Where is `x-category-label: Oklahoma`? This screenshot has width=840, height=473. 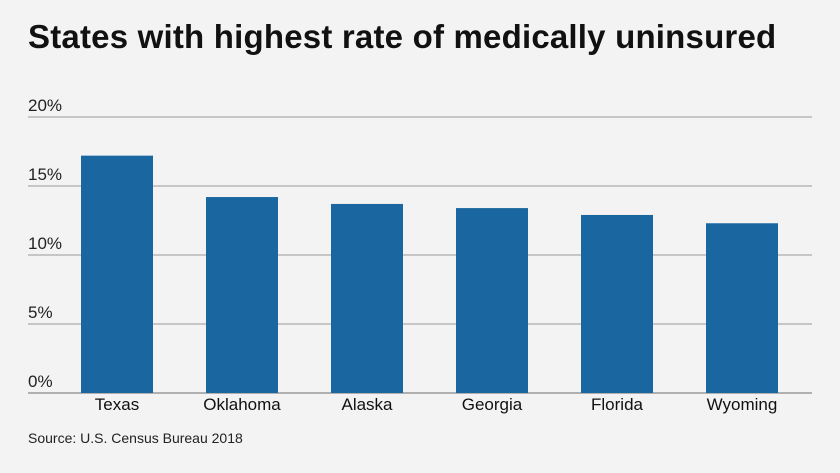
x-category-label: Oklahoma is located at coordinates (242, 404).